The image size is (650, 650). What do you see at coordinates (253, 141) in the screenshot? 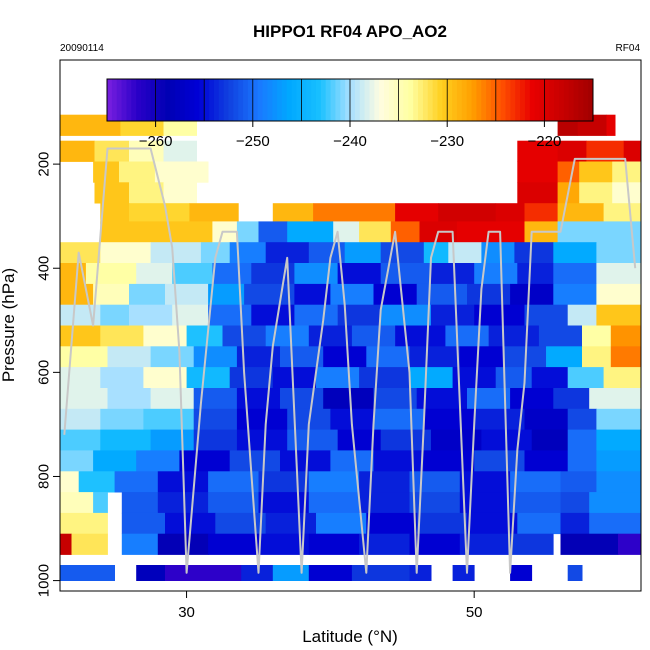
I see `colorbar-tick-label: −250` at bounding box center [253, 141].